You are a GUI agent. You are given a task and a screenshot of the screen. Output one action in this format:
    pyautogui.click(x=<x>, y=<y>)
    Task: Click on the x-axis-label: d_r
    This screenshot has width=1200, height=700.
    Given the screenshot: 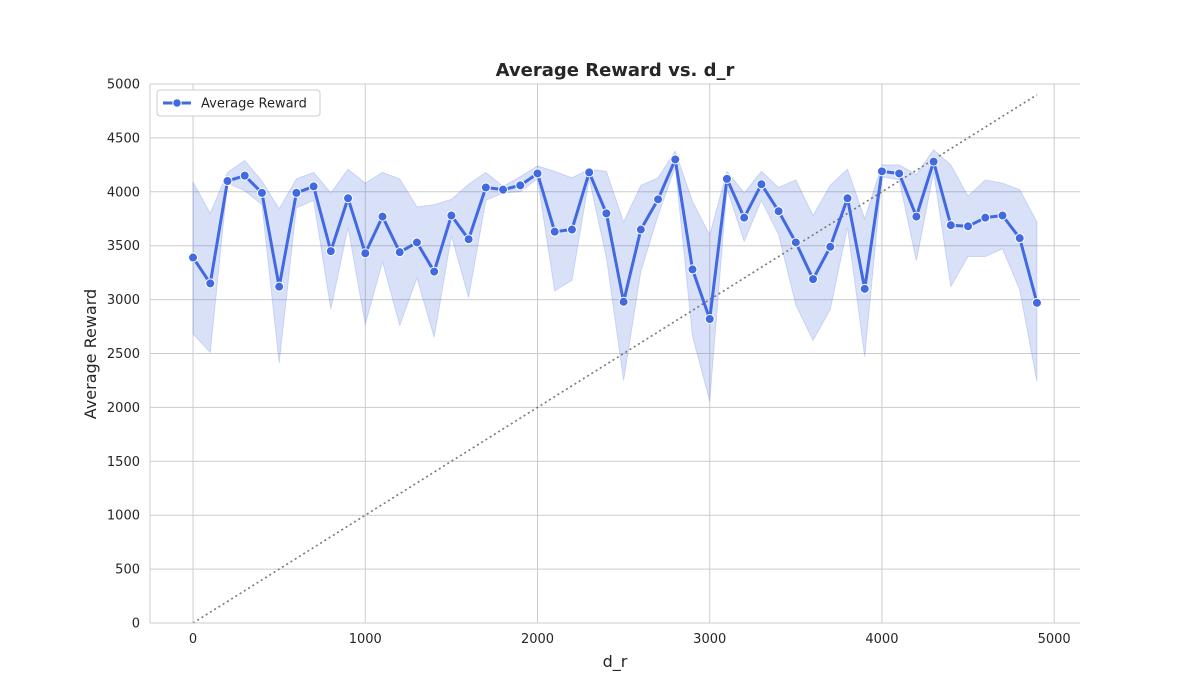 What is the action you would take?
    pyautogui.click(x=615, y=662)
    